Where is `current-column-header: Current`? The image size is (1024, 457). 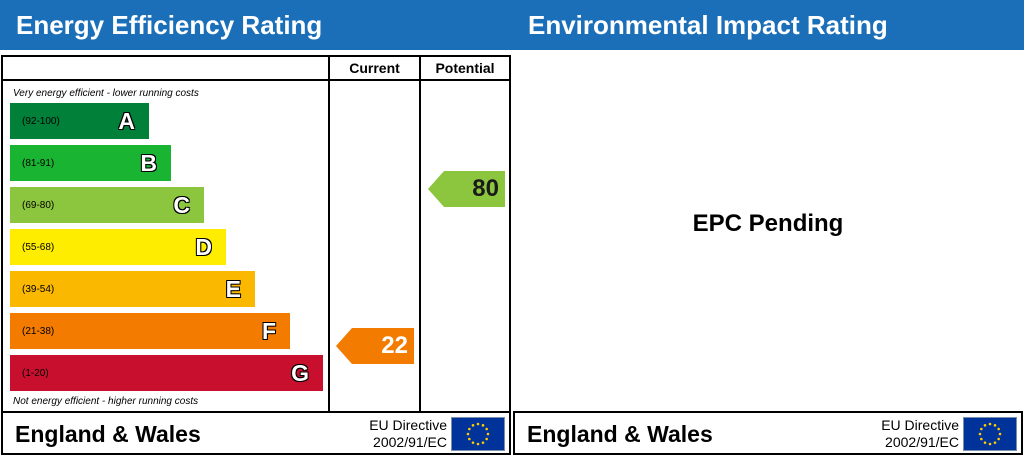 current-column-header: Current is located at coordinates (374, 68).